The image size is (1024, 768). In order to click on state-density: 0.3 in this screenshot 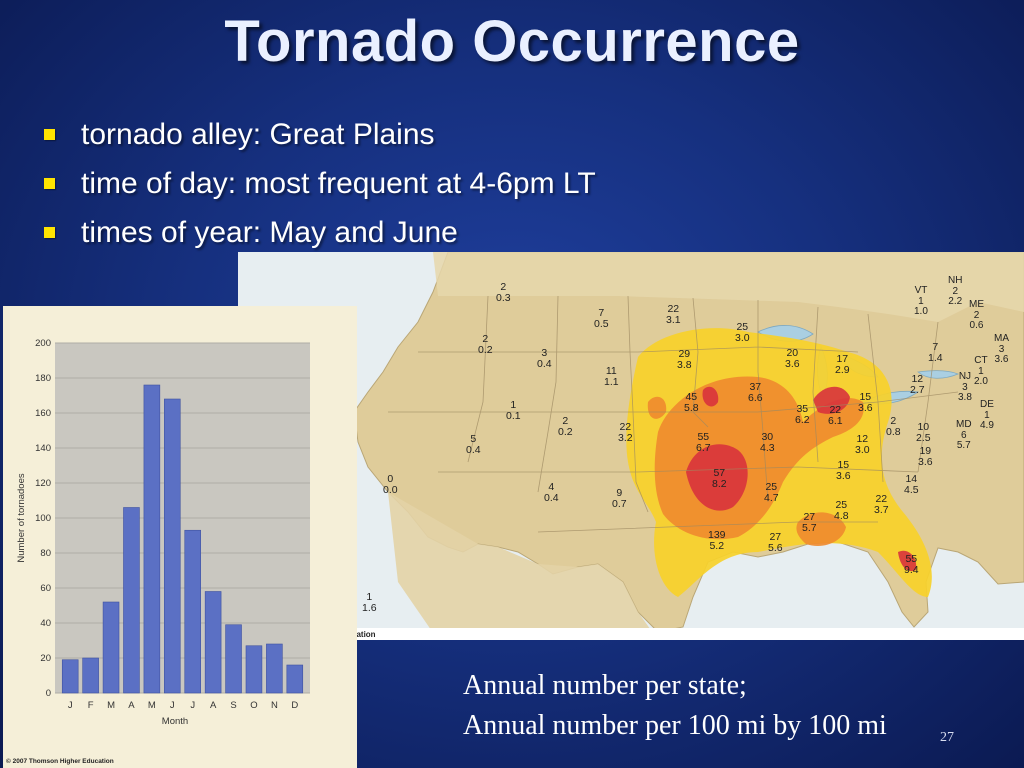, I will do `click(503, 297)`.